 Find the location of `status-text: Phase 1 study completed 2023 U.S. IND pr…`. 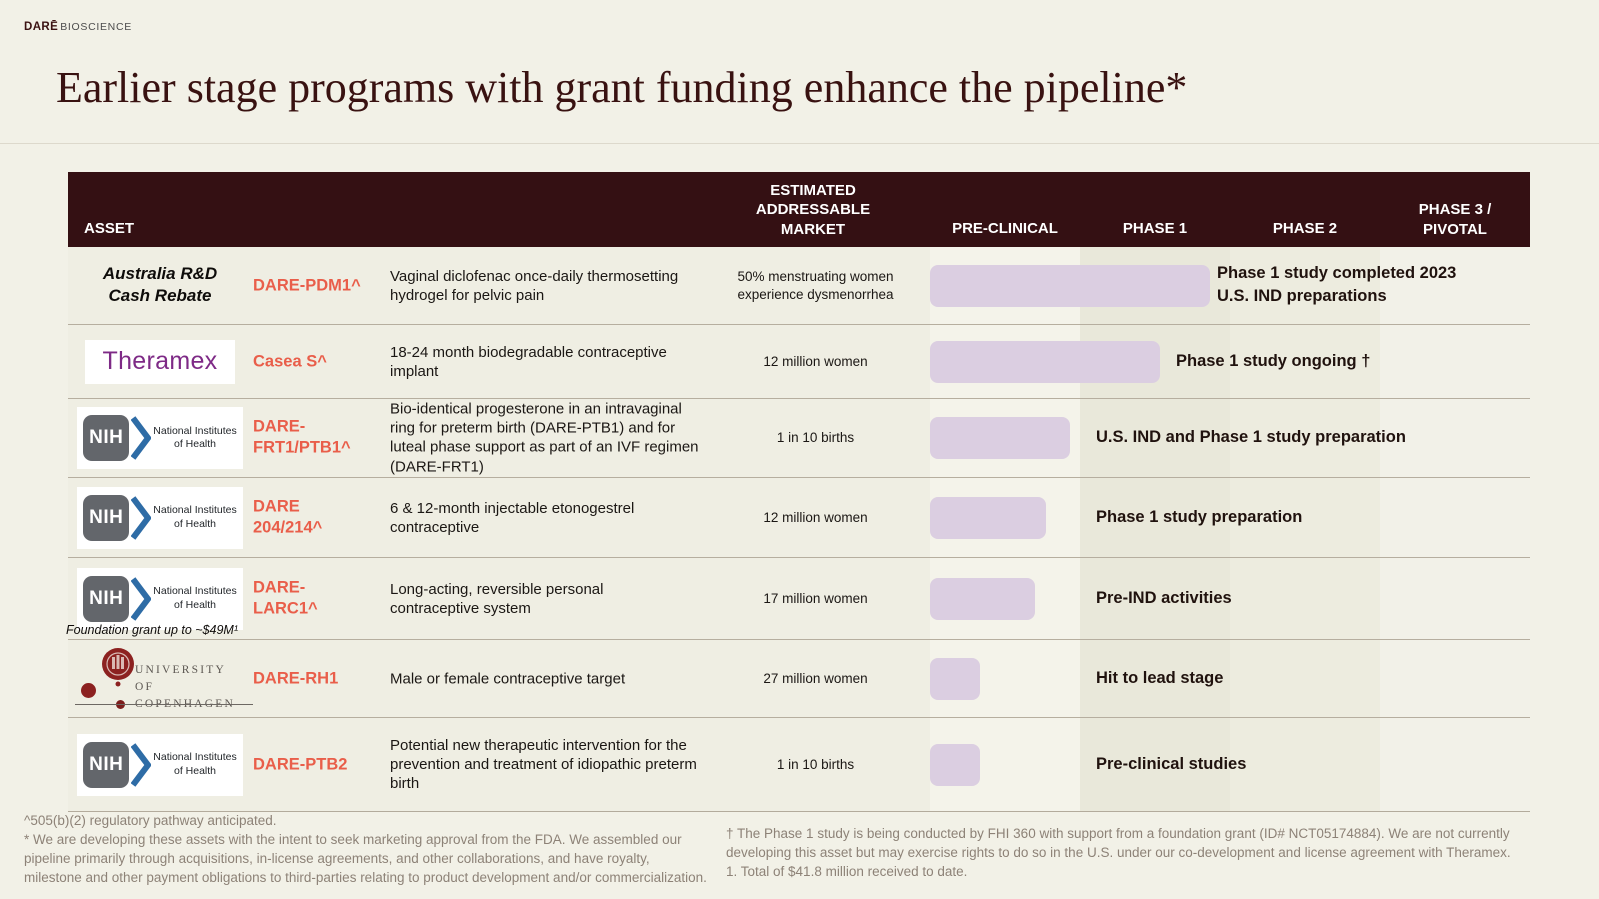

status-text: Phase 1 study completed 2023 U.S. IND pr… is located at coordinates (1337, 284).